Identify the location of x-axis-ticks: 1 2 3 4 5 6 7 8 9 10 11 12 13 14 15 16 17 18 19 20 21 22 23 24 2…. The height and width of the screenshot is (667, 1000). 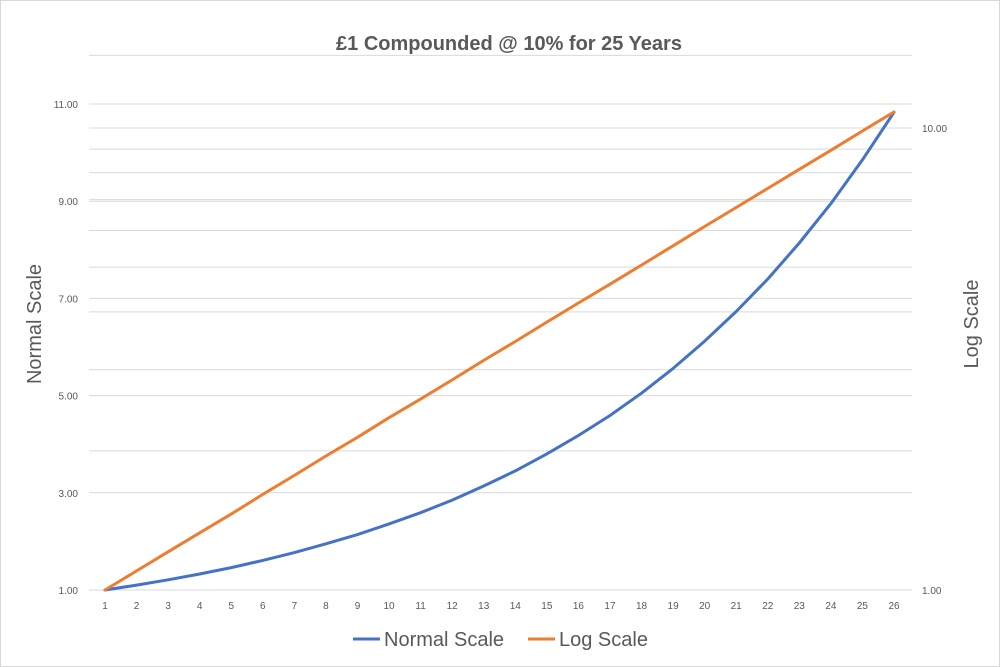
(501, 606).